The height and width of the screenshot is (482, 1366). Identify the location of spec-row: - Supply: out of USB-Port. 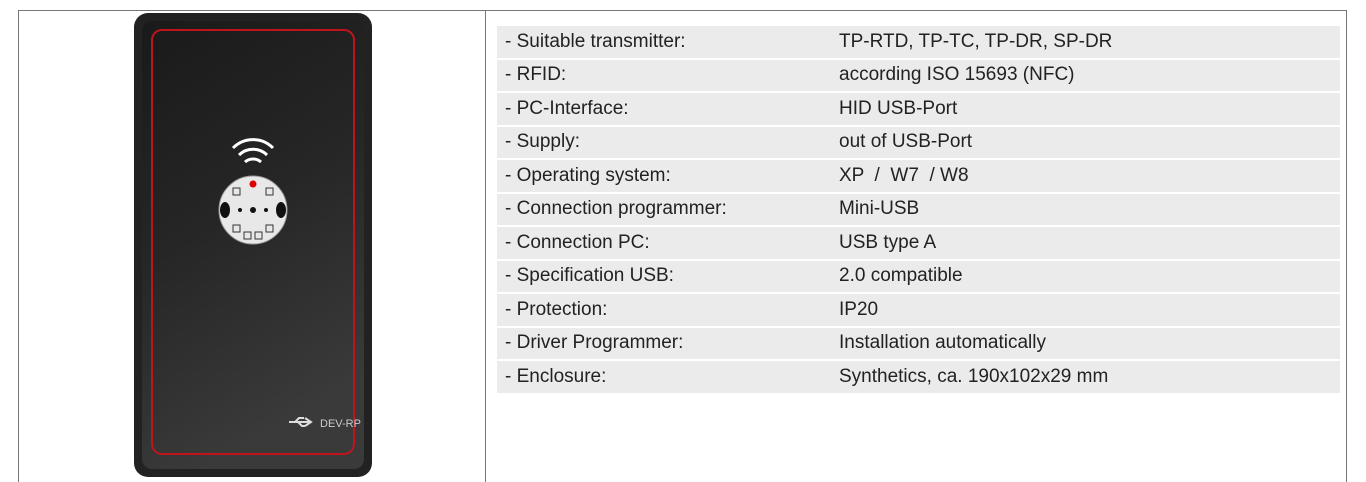
(918, 142).